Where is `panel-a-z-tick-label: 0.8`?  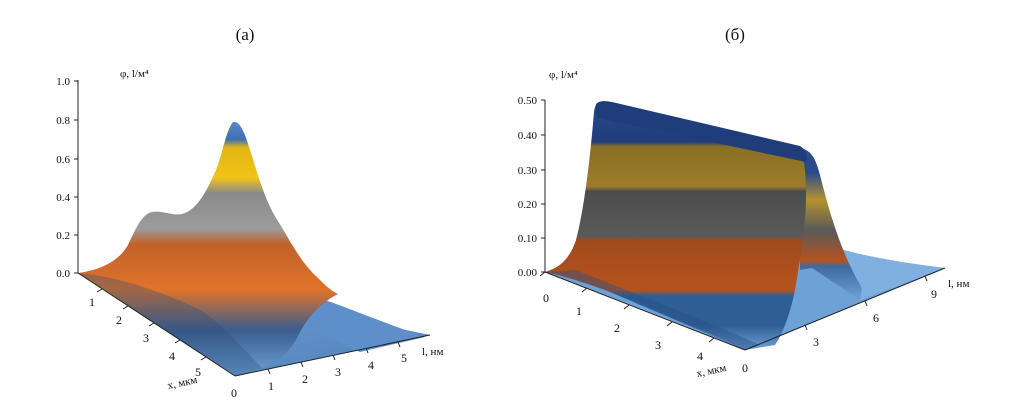
panel-a-z-tick-label: 0.8 is located at coordinates (63, 121).